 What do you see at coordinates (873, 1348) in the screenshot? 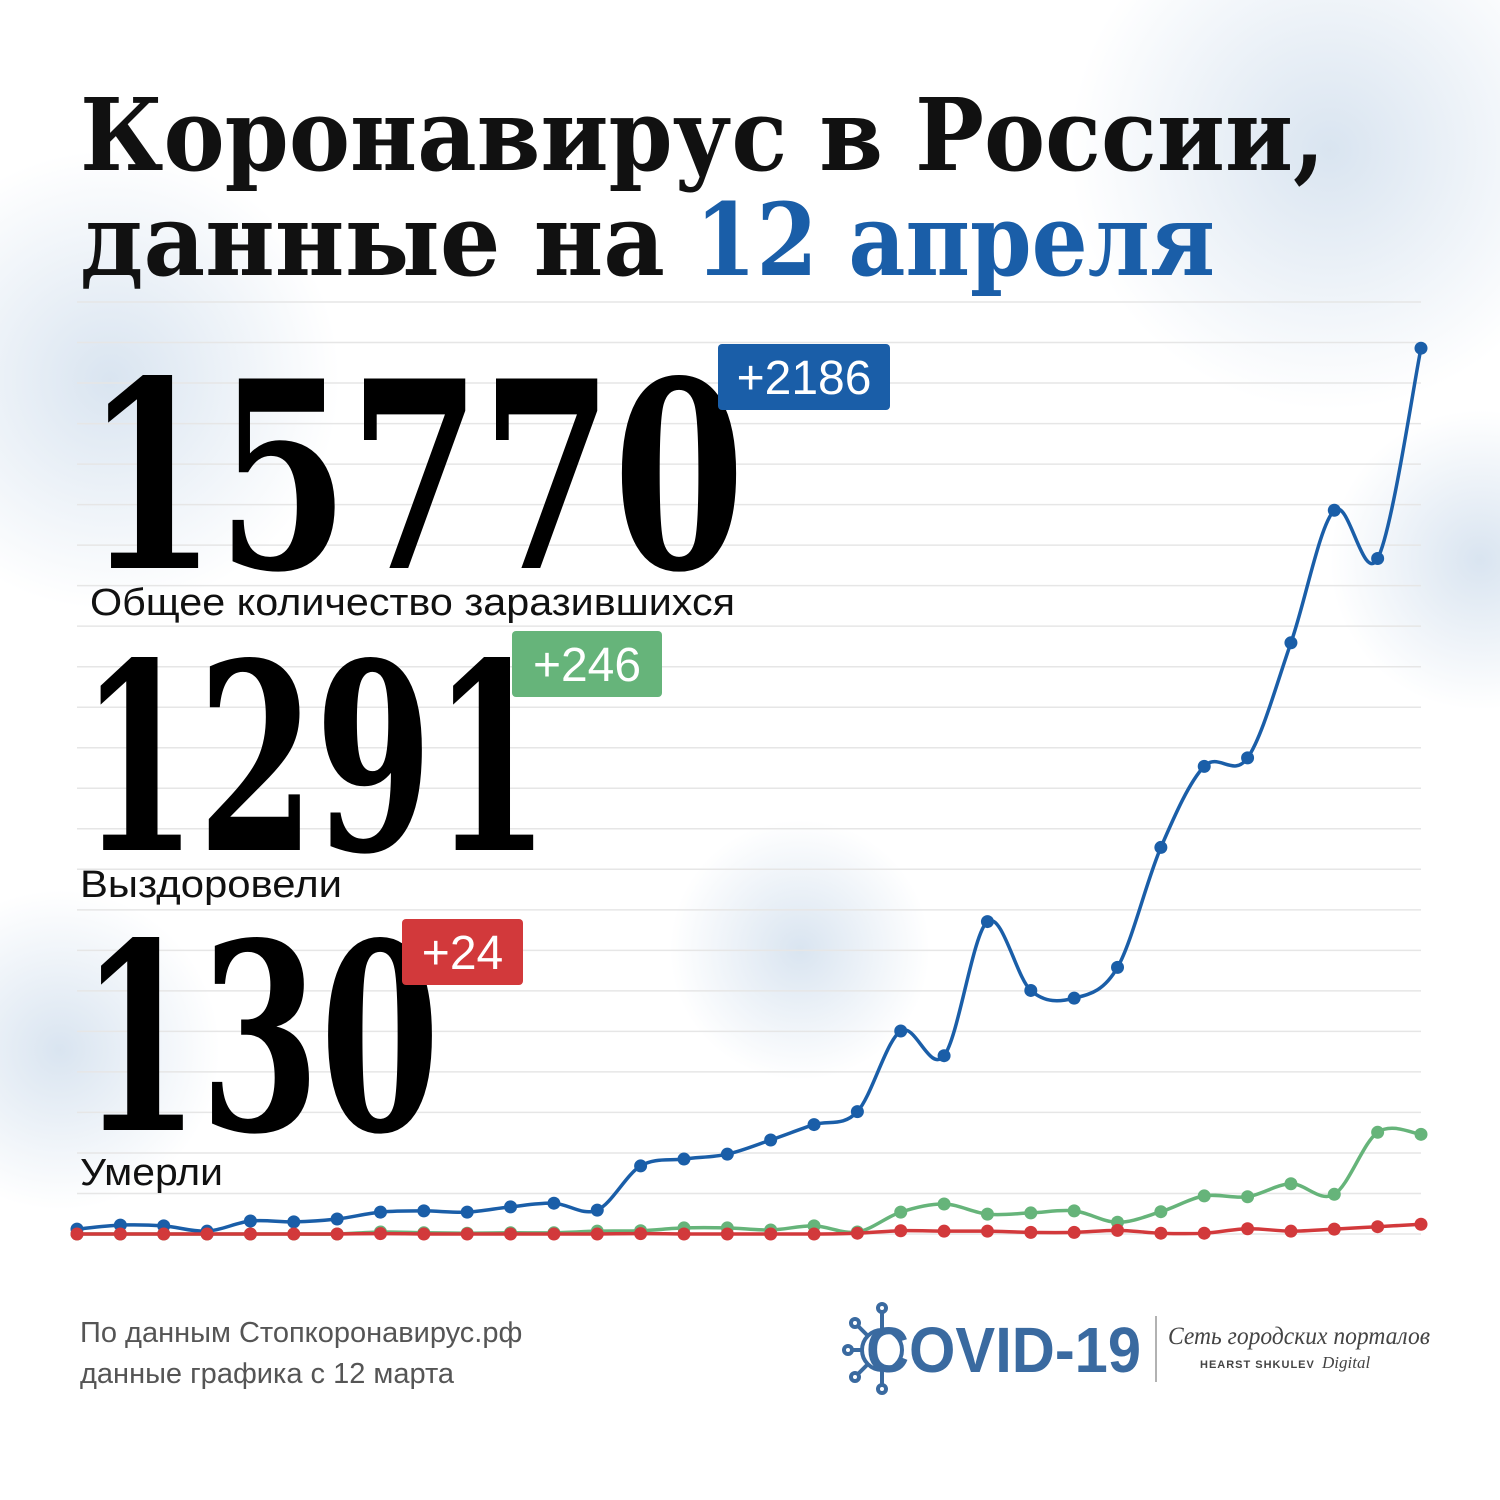
I see `logo-icon` at bounding box center [873, 1348].